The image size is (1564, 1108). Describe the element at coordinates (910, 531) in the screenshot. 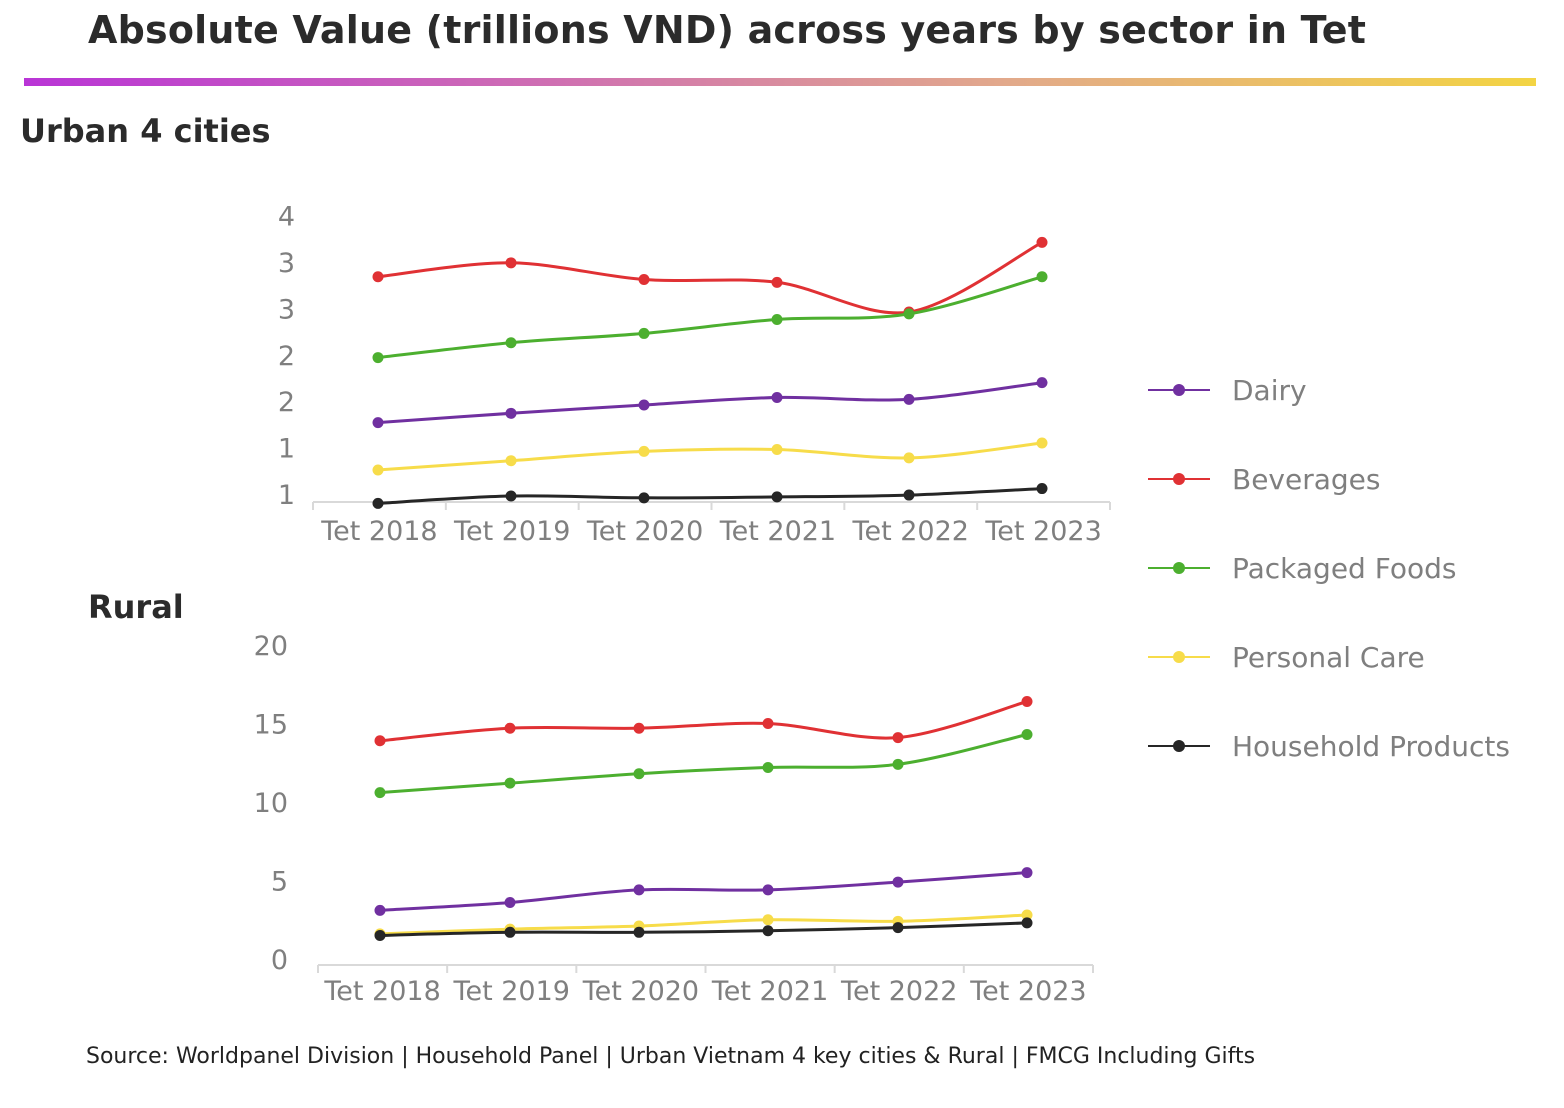

I see `urban-x-tick-label: Tet 2022` at that location.